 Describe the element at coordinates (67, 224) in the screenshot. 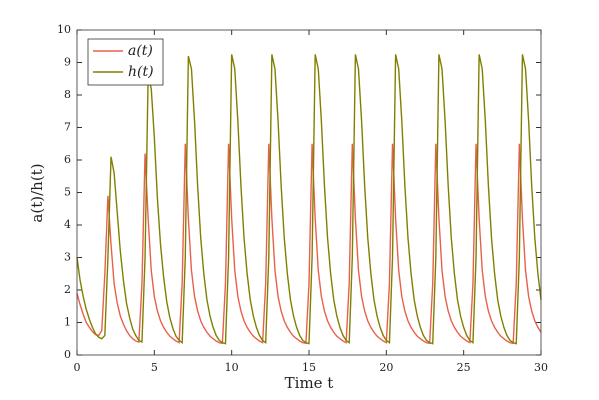

I see `y-tick-label: 4` at that location.